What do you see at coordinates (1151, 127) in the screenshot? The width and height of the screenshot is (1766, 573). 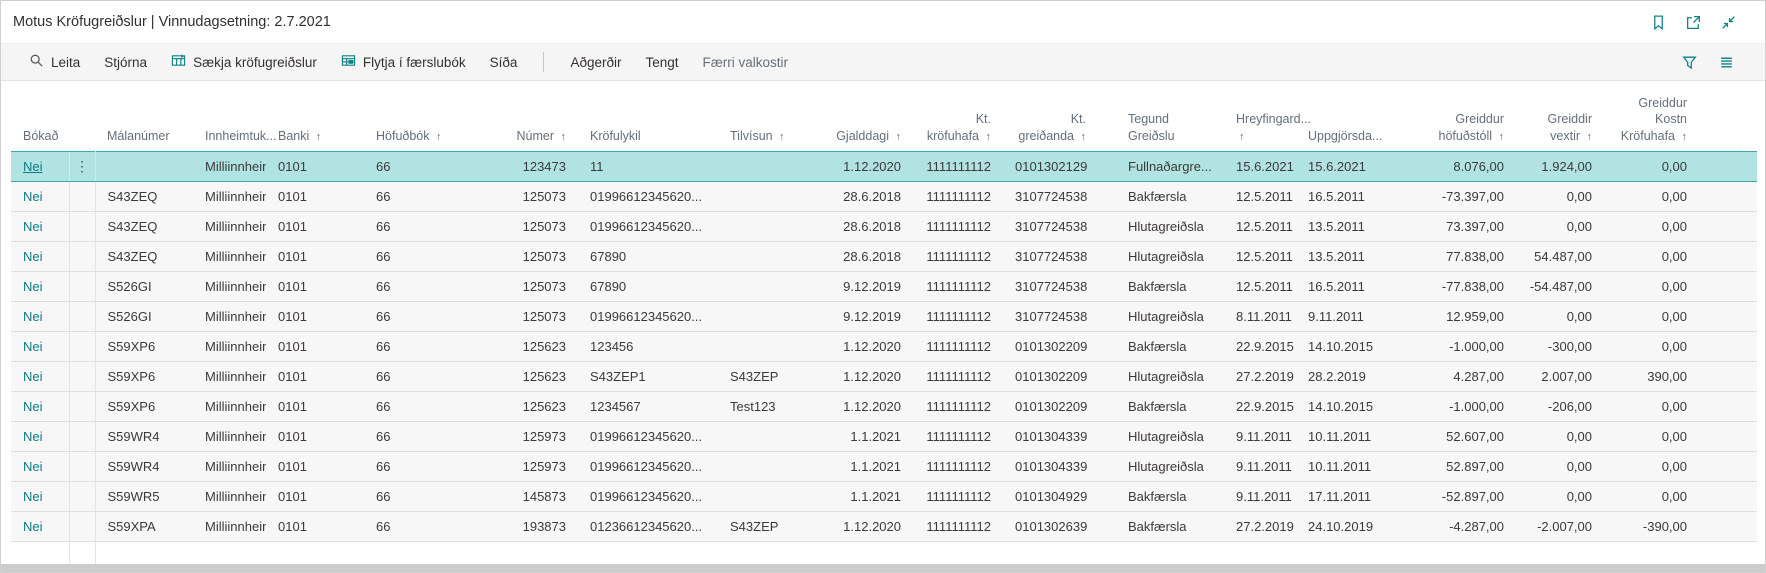 I see `column-header-tegund: Tegund Greiðslu` at bounding box center [1151, 127].